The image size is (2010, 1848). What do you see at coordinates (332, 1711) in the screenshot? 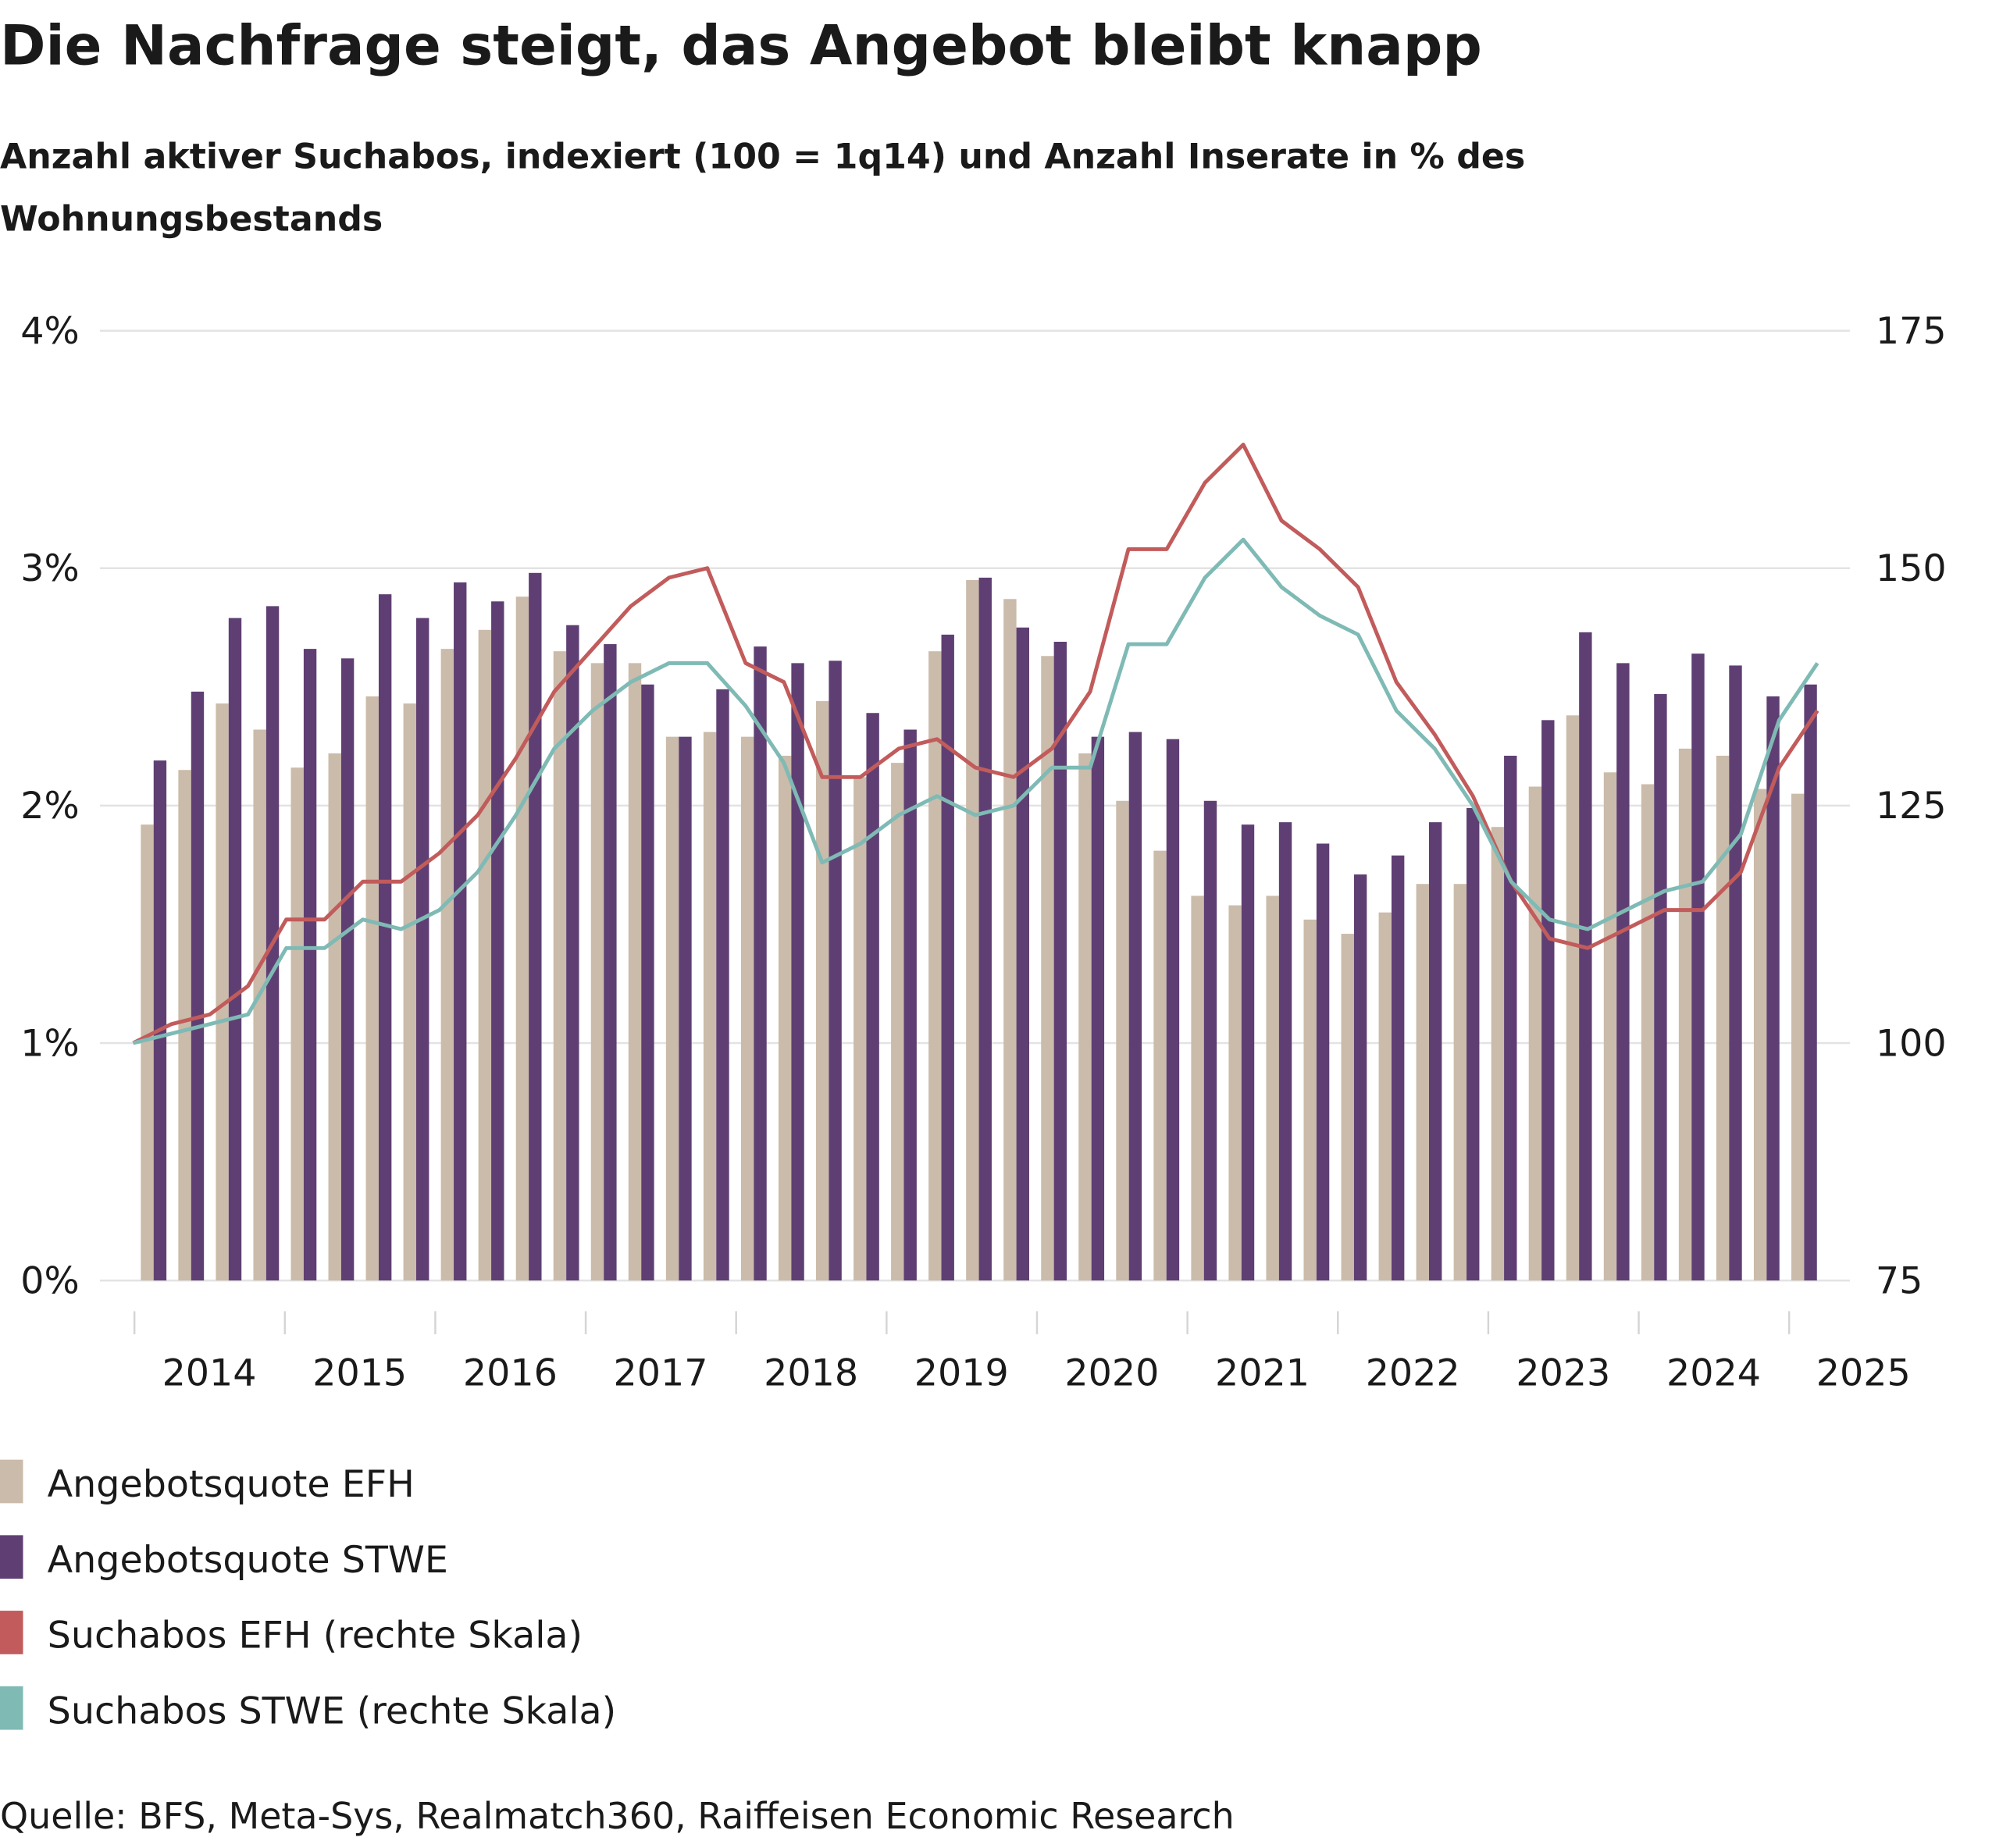
I see `legend-label: Suchabos STWE (rechte Skala)` at bounding box center [332, 1711].